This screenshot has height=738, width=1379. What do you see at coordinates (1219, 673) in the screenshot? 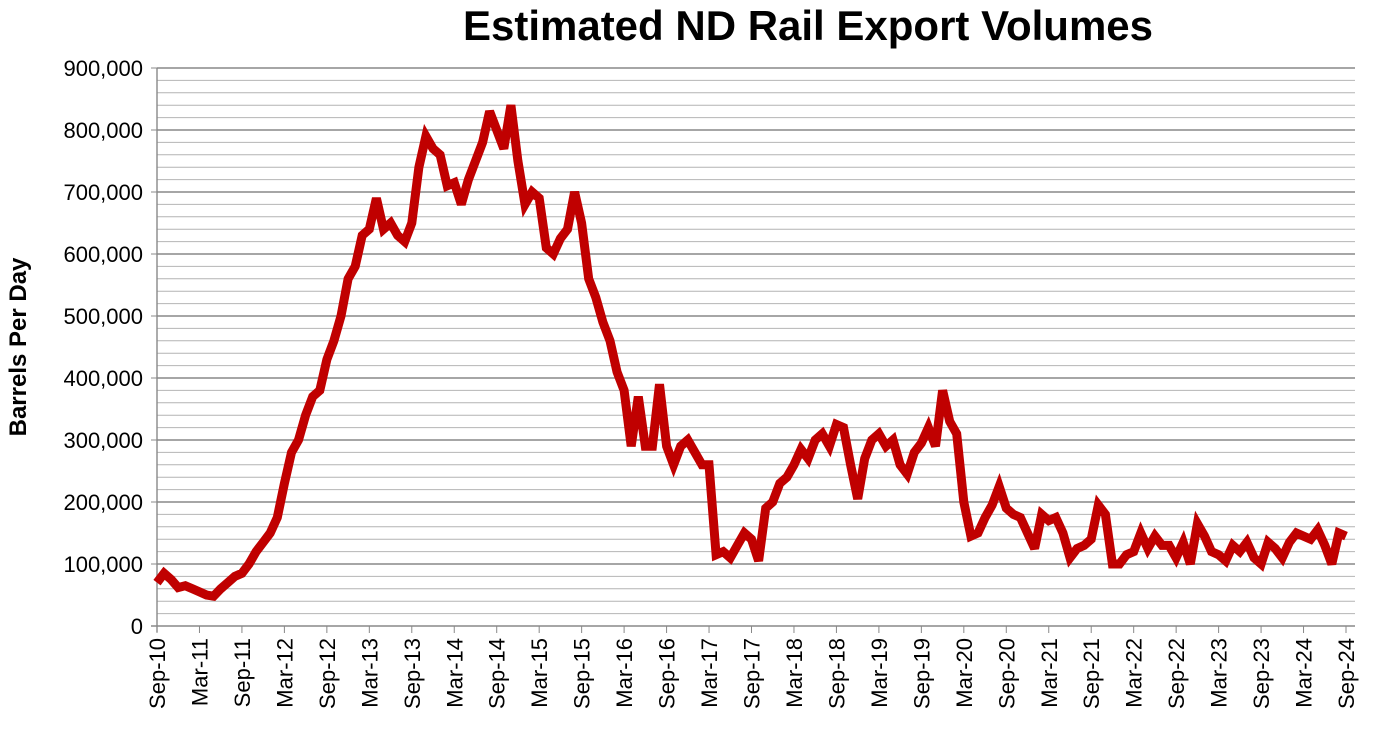
I see `x-tick-label: Mar-23` at bounding box center [1219, 673].